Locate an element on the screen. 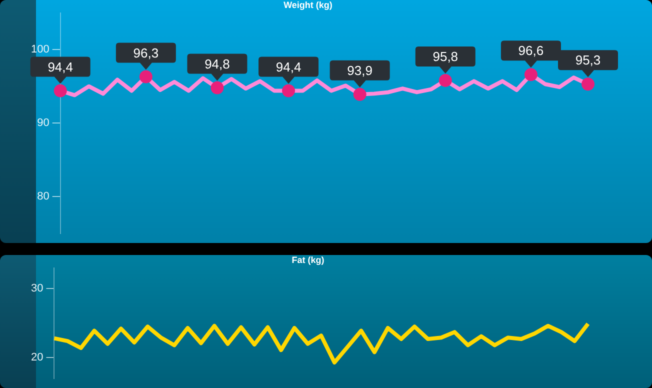 This screenshot has width=652, height=388. y-tick-label: 20 is located at coordinates (37, 358).